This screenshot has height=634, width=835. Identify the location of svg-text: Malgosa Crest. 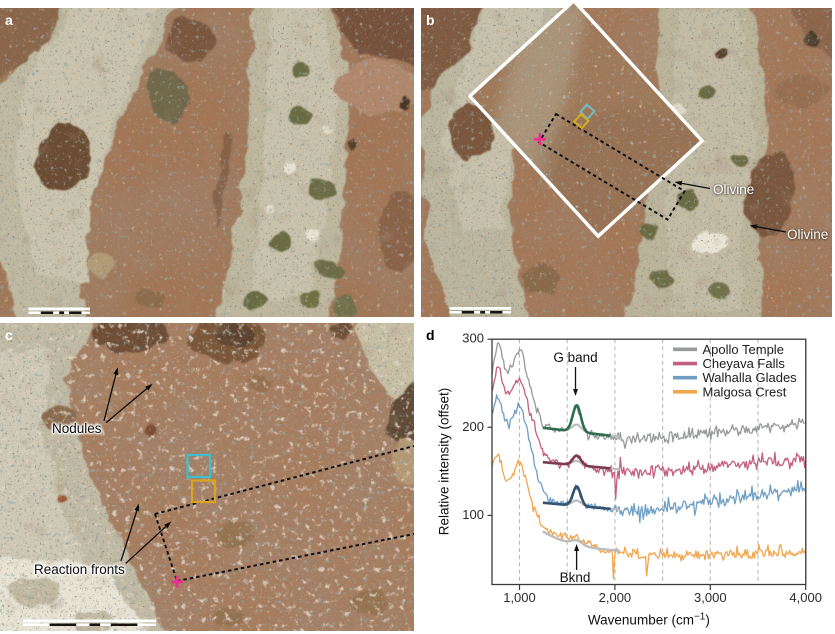
(745, 391).